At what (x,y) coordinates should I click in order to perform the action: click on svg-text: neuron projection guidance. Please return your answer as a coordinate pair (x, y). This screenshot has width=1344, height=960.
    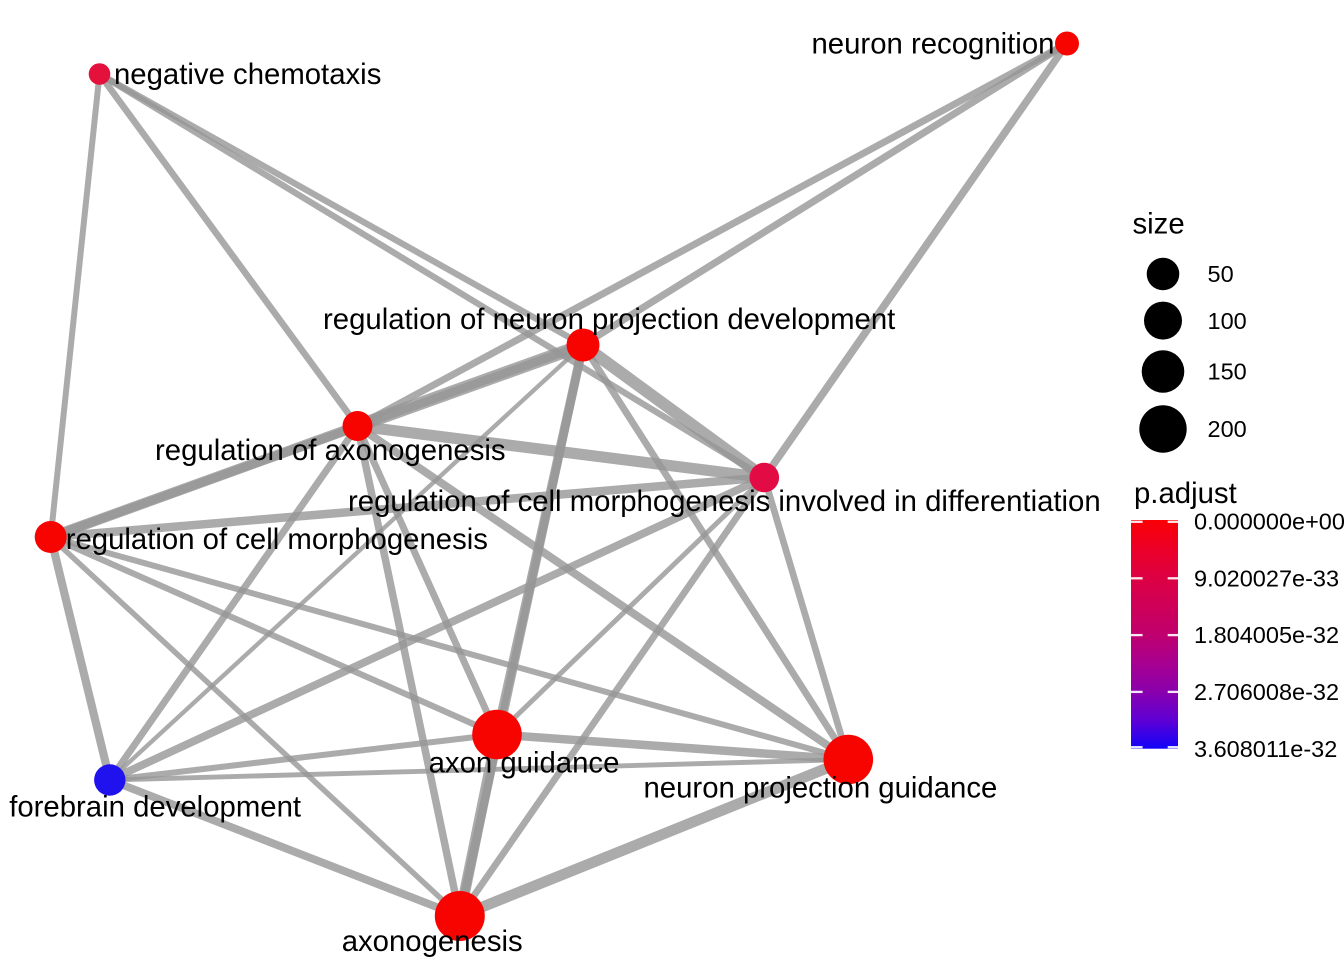
    Looking at the image, I should click on (821, 788).